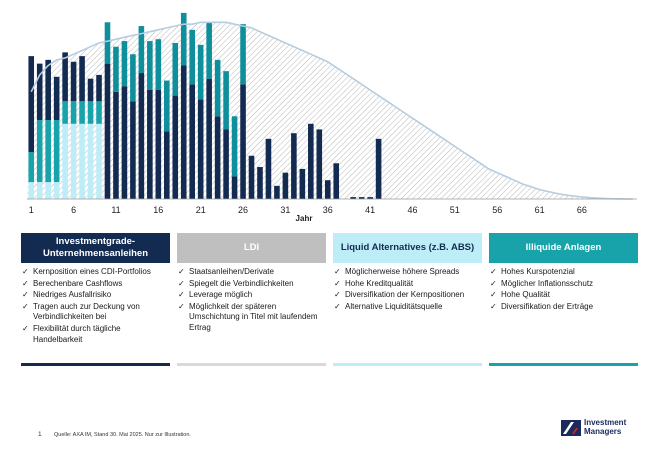  What do you see at coordinates (582, 210) in the screenshot?
I see `x-tick-label: 66` at bounding box center [582, 210].